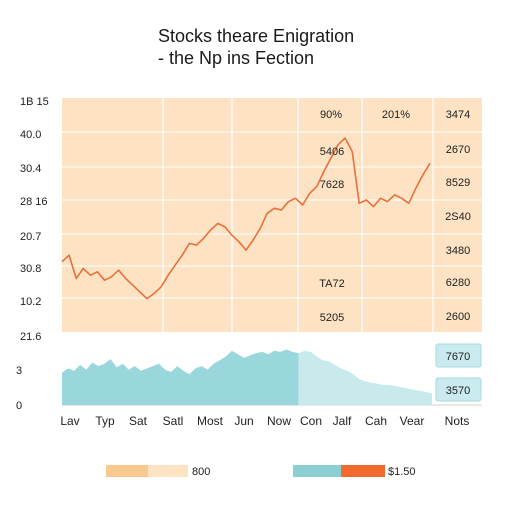 This screenshot has height=512, width=512. I want to click on right-axis-label: 3474, so click(458, 115).